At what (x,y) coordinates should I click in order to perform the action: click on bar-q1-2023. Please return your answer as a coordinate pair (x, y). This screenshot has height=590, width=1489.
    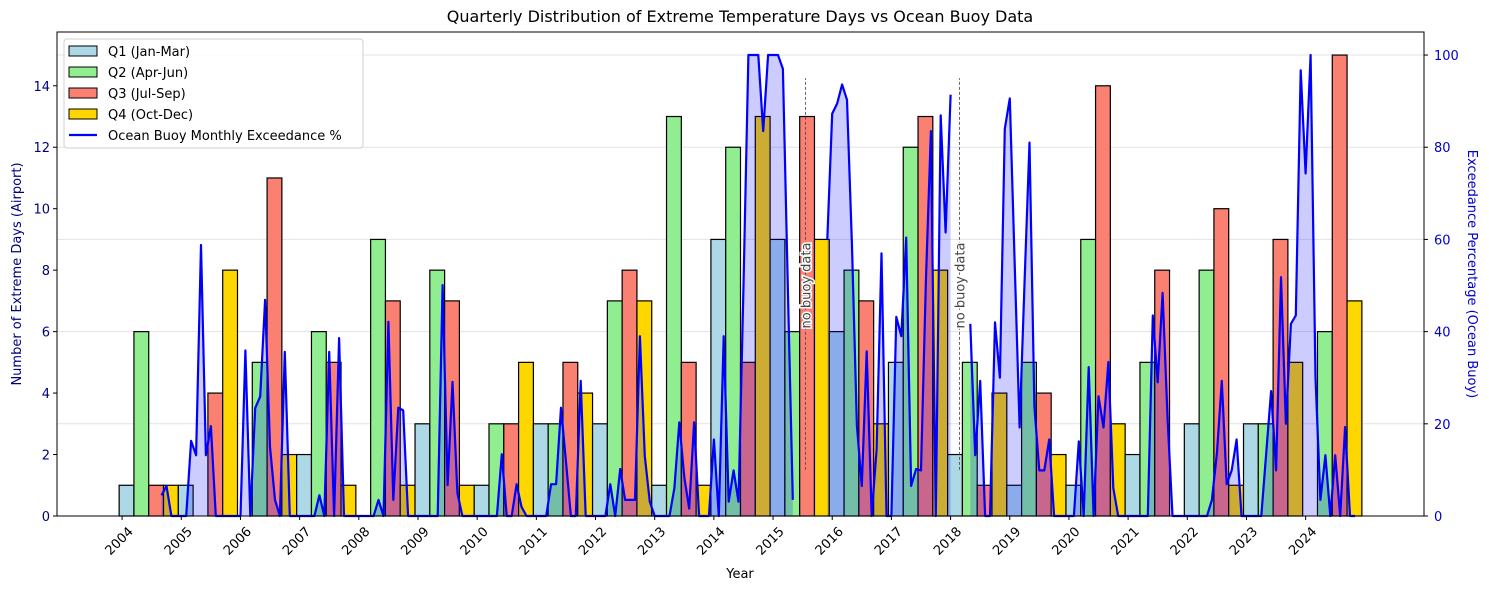
    Looking at the image, I should click on (1250, 470).